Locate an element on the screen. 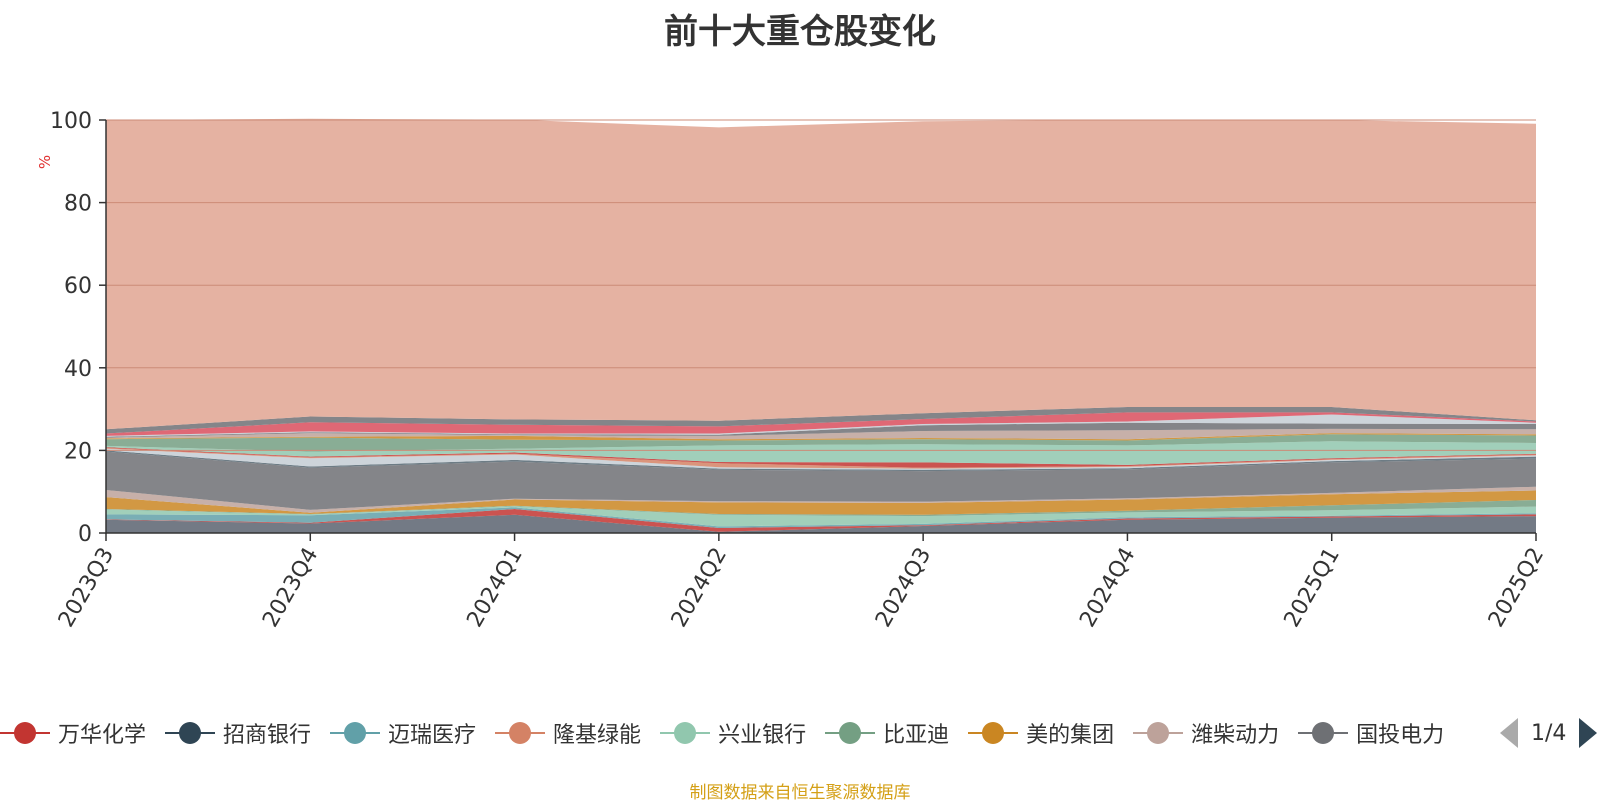 The image size is (1600, 803). legend-label: 兴业银行 is located at coordinates (762, 735).